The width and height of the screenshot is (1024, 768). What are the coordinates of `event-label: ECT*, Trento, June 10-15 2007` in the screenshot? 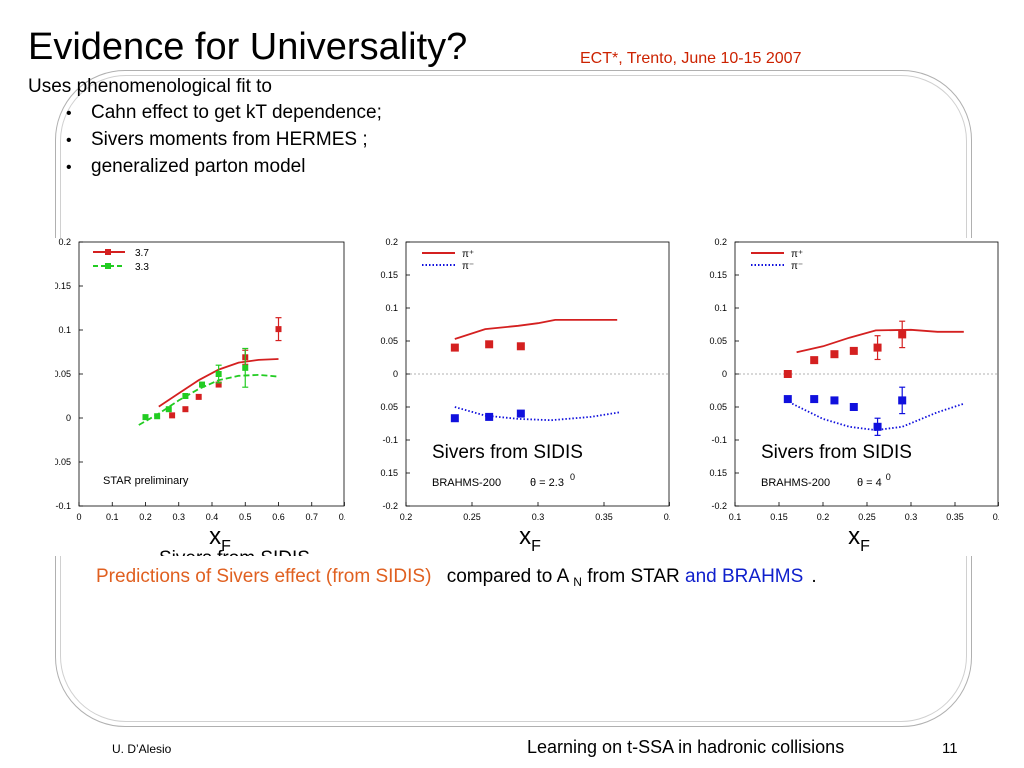 It's located at (691, 58).